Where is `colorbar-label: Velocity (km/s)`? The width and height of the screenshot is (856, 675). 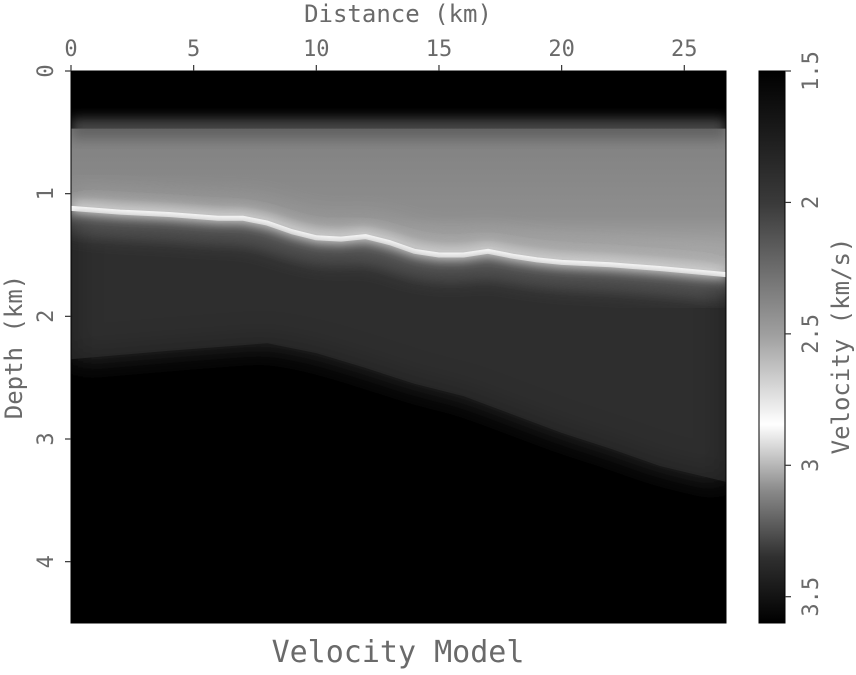
colorbar-label: Velocity (km/s) is located at coordinates (841, 346).